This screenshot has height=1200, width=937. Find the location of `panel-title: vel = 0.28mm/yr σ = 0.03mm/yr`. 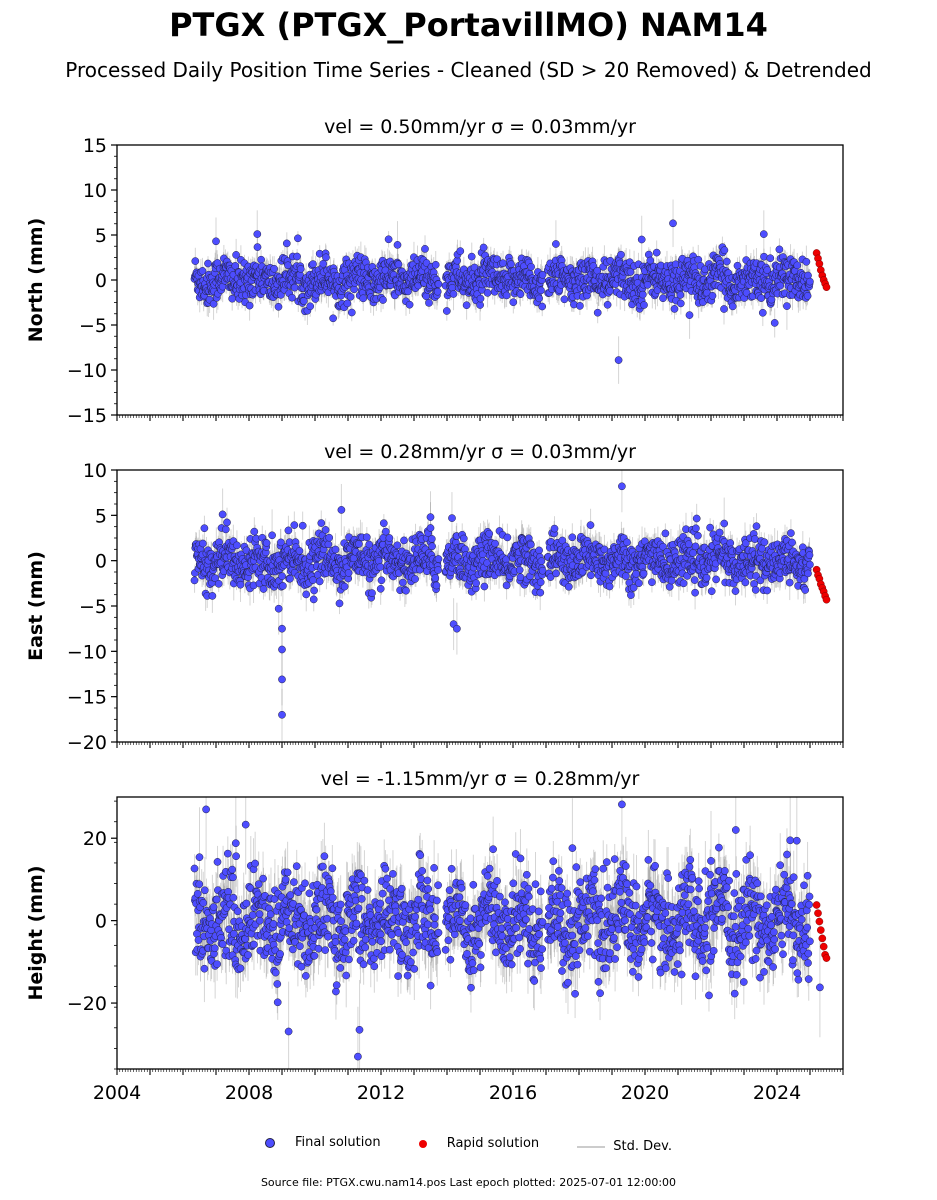

panel-title: vel = 0.28mm/yr σ = 0.03mm/yr is located at coordinates (480, 452).